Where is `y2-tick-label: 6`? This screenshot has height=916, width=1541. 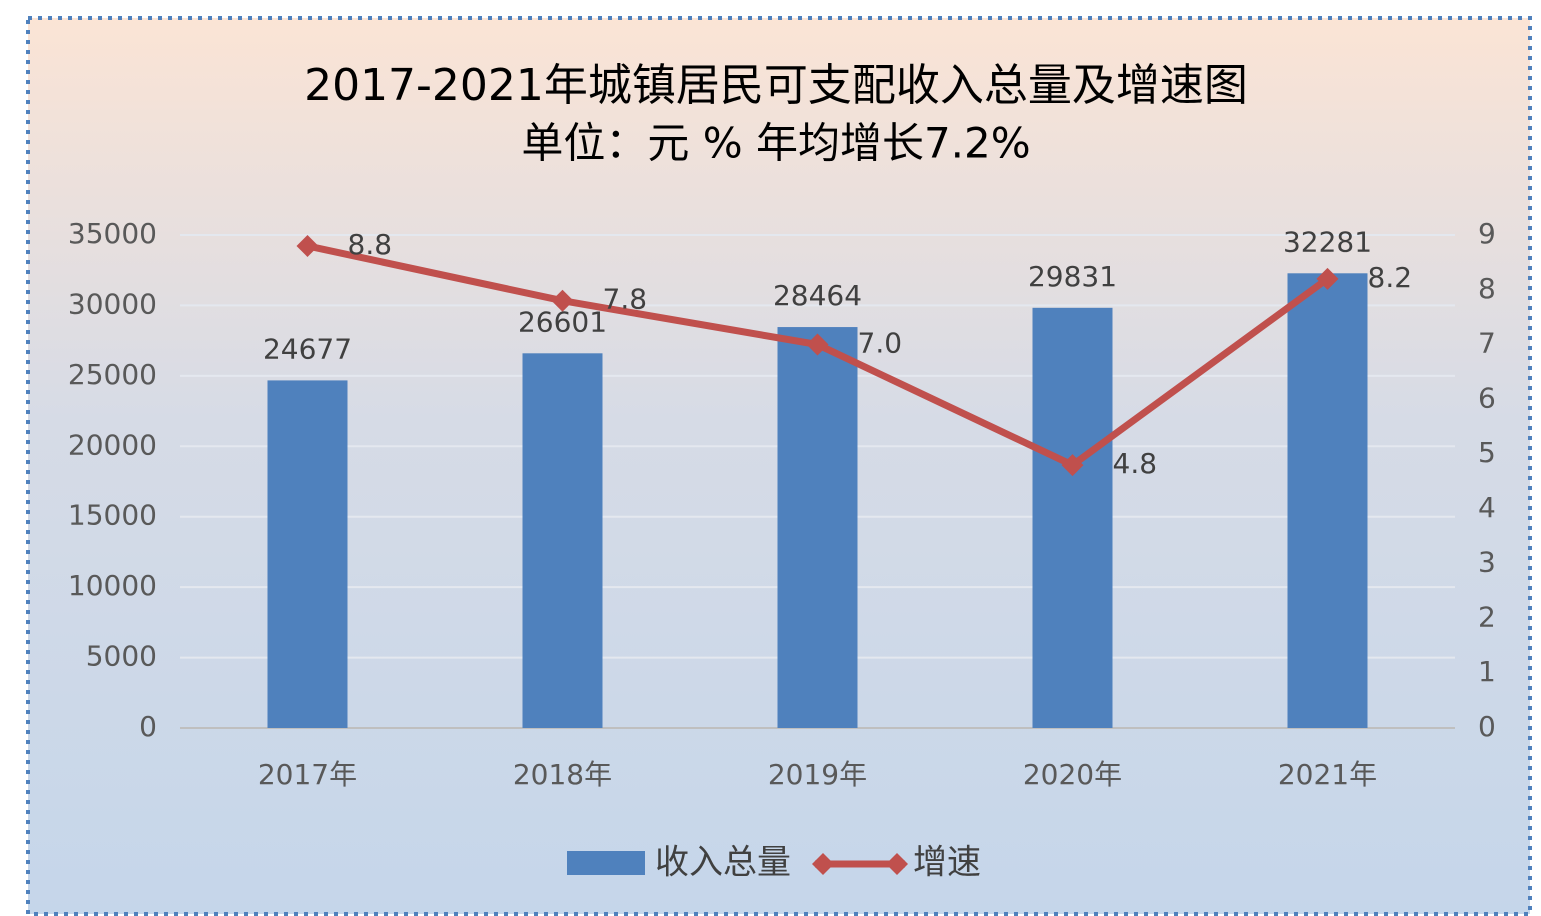 y2-tick-label: 6 is located at coordinates (1487, 397).